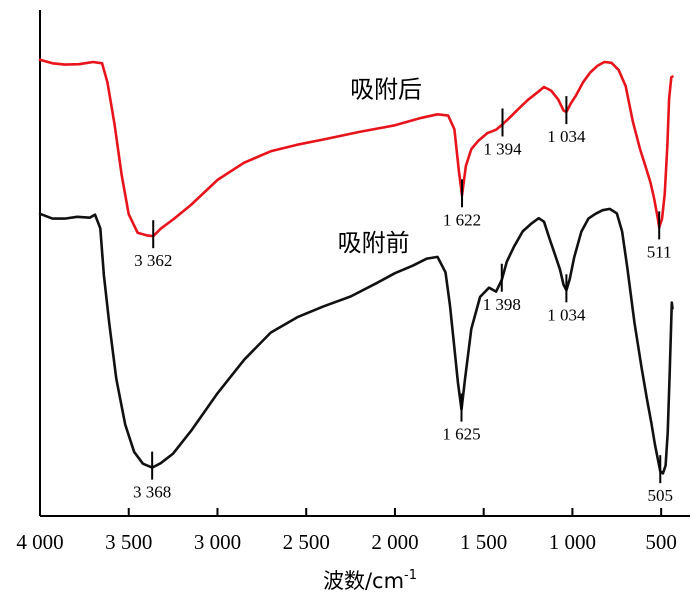  What do you see at coordinates (152, 492) in the screenshot?
I see `peak-label: 3 368` at bounding box center [152, 492].